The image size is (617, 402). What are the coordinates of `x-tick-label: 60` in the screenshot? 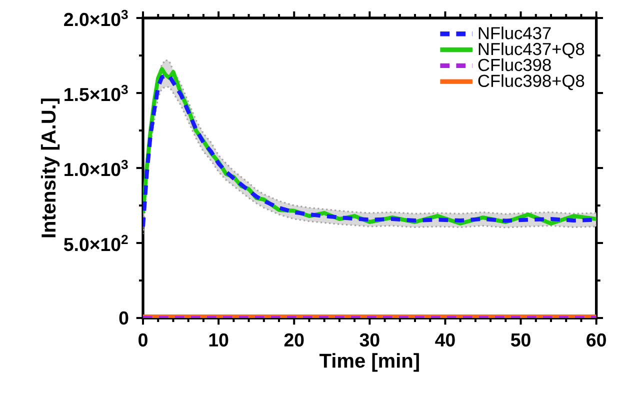 It's located at (596, 340).